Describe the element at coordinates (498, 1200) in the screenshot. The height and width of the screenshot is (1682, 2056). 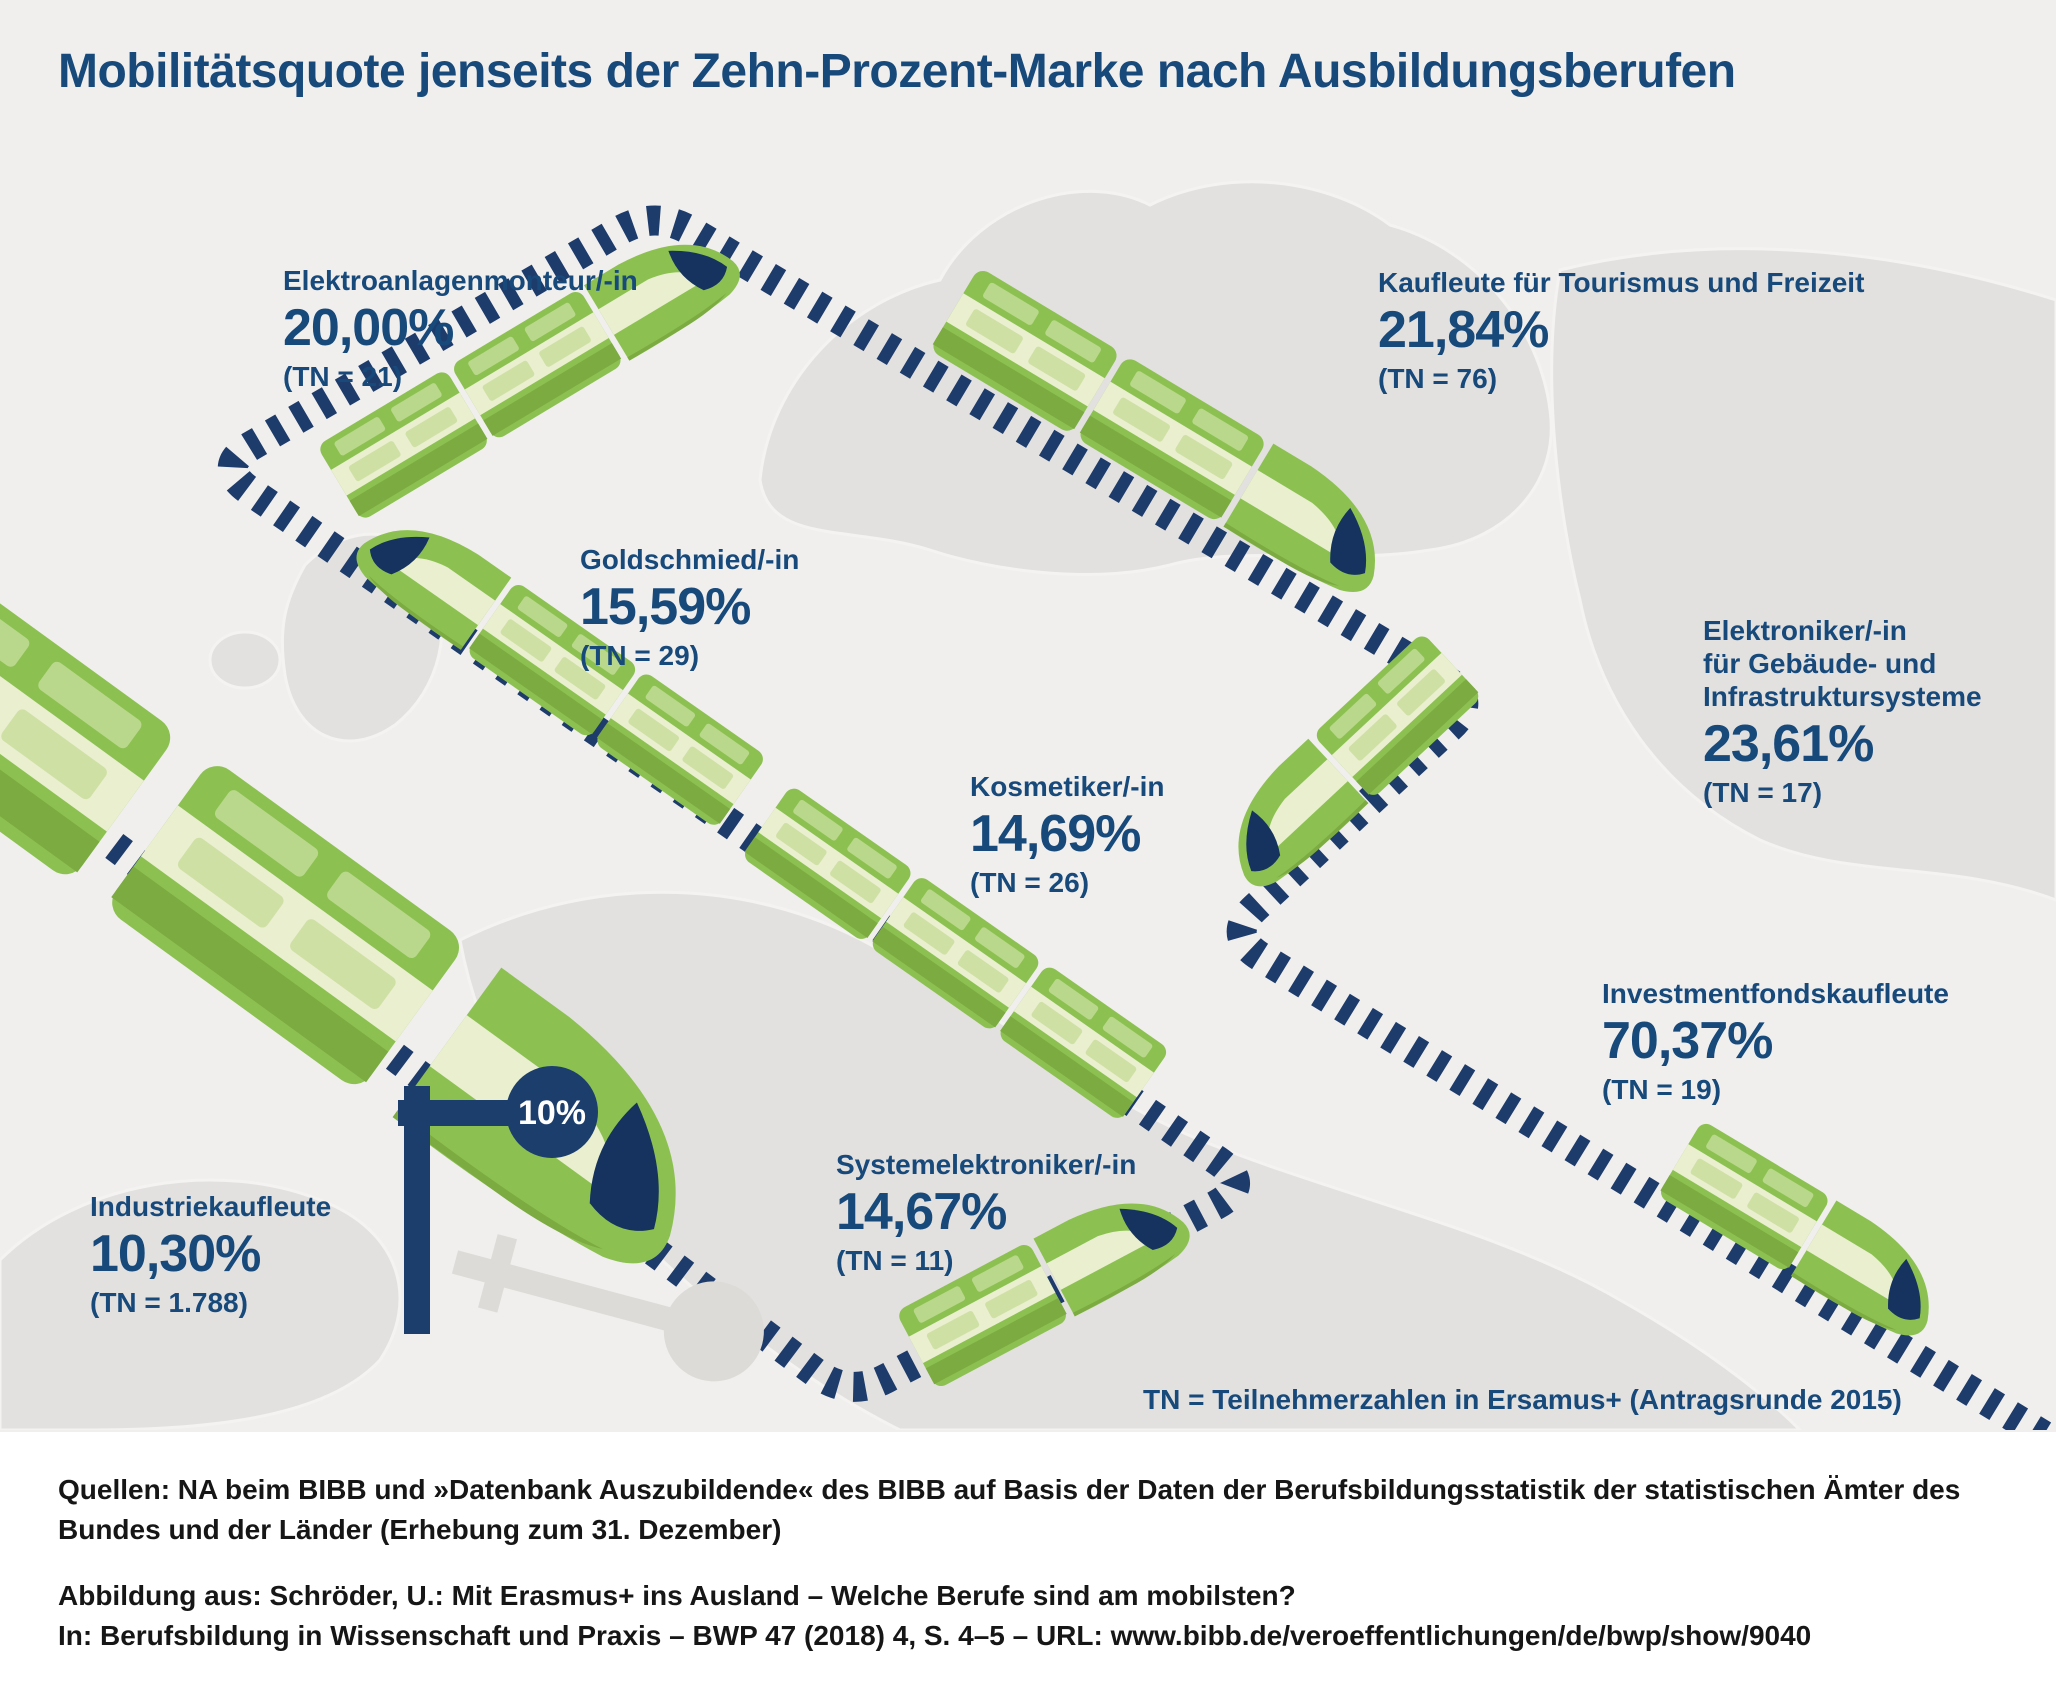
I see `threshold-sign: 10%` at that location.